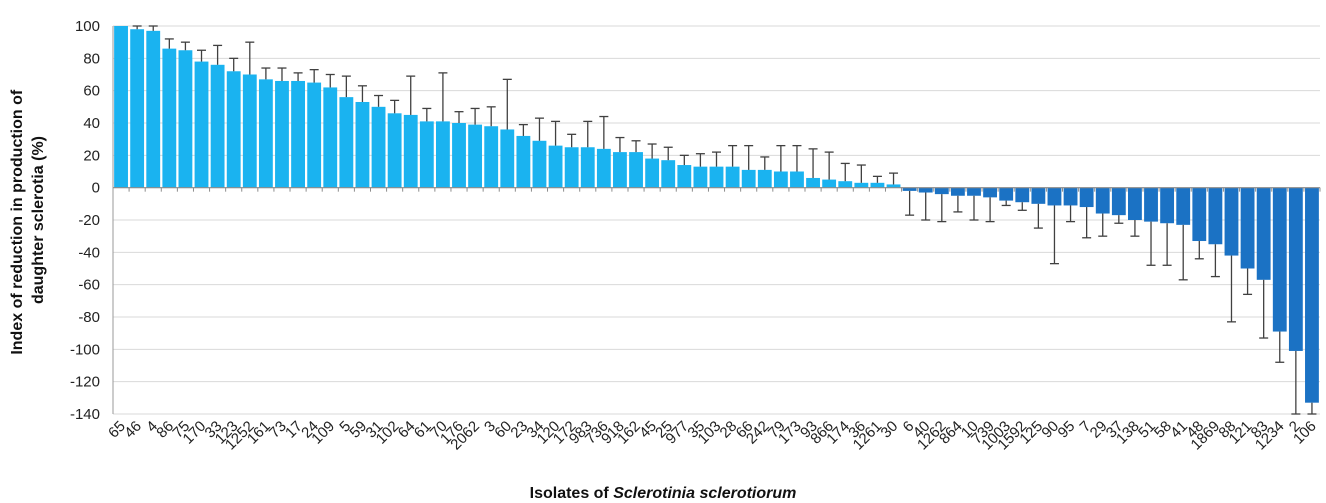 The image size is (1326, 503). I want to click on y-tick-label: 100, so click(87, 26).